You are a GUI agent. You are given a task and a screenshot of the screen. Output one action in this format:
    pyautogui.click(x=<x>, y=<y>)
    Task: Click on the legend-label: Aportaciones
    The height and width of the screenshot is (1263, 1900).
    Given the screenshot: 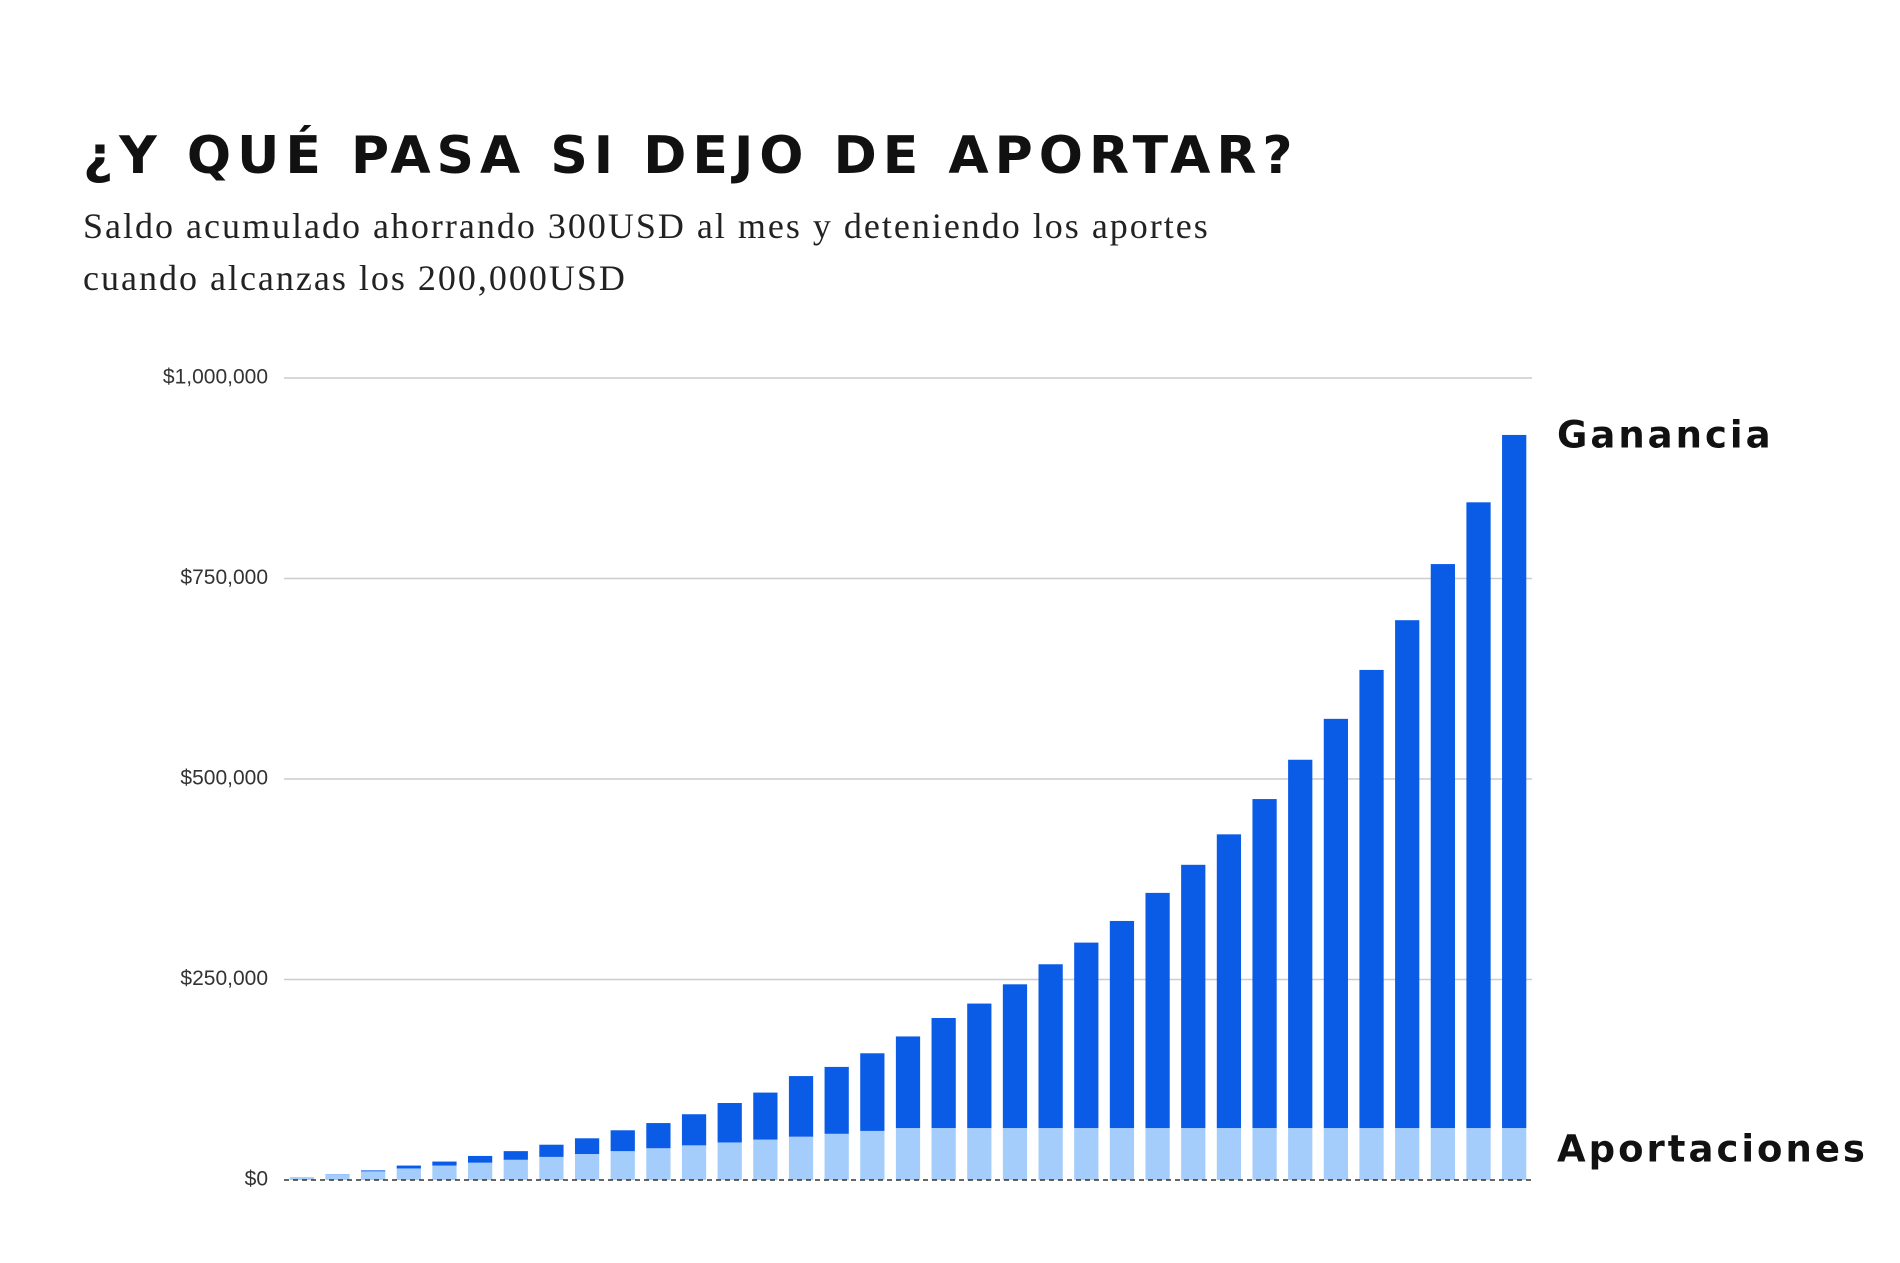 What is the action you would take?
    pyautogui.click(x=1712, y=1149)
    